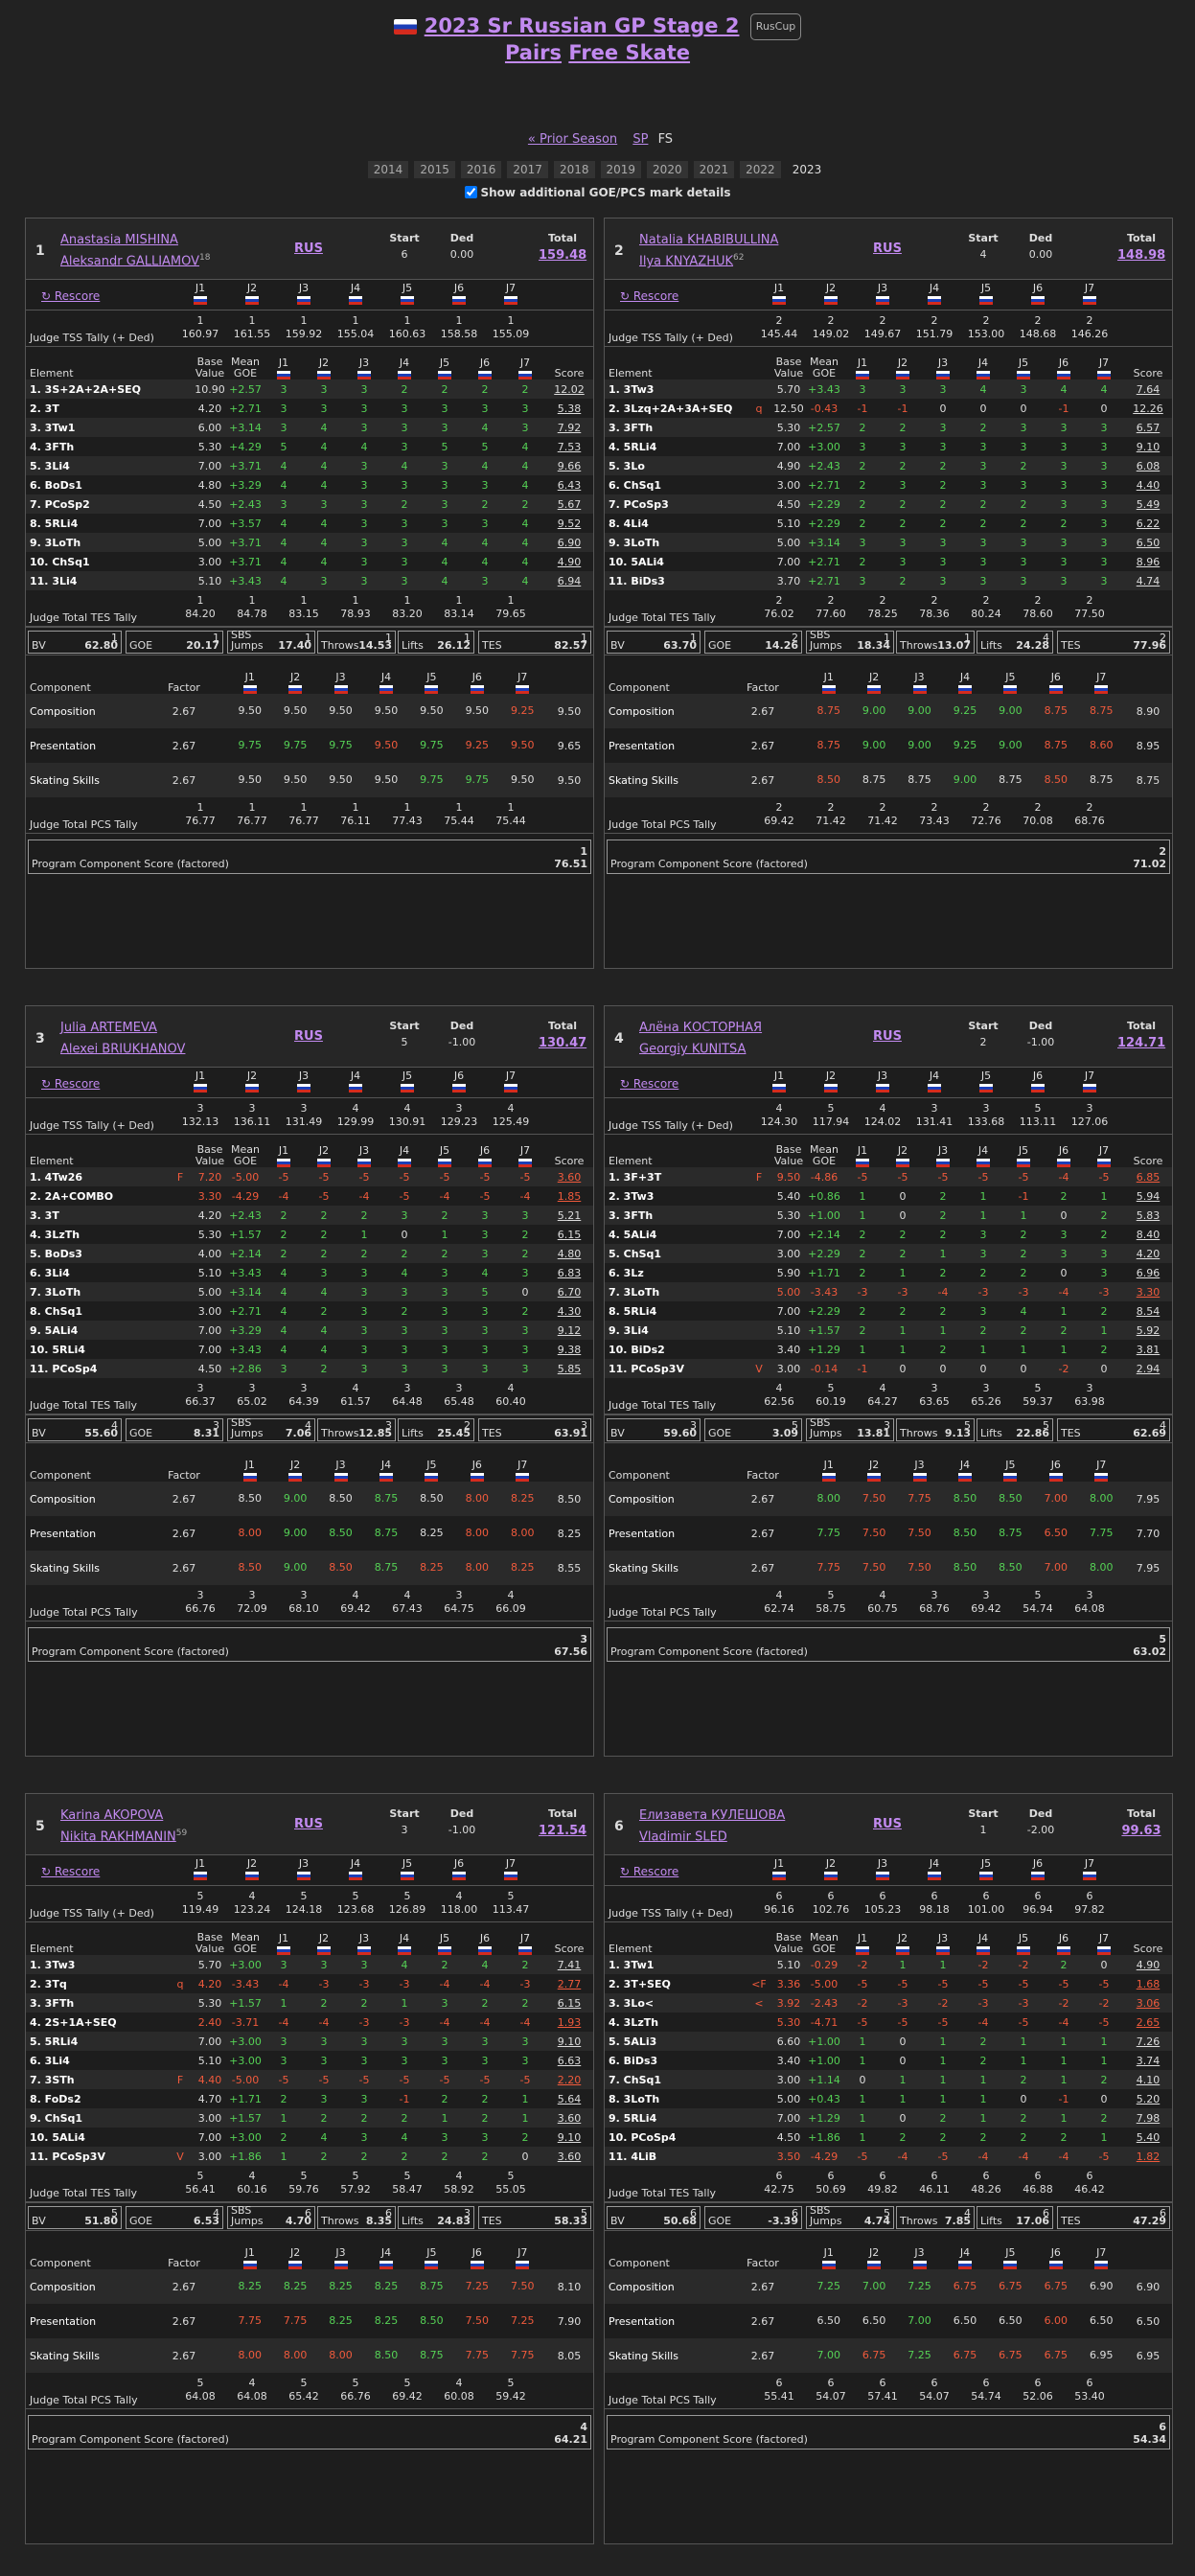  I want to click on element-score: 5.21, so click(569, 1215).